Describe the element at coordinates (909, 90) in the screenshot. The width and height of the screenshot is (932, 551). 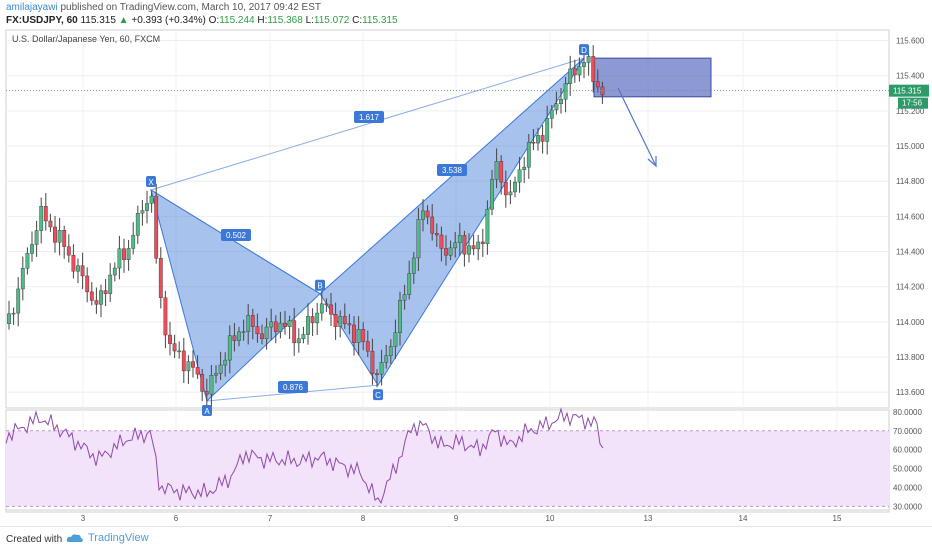
I see `current-price-badge` at that location.